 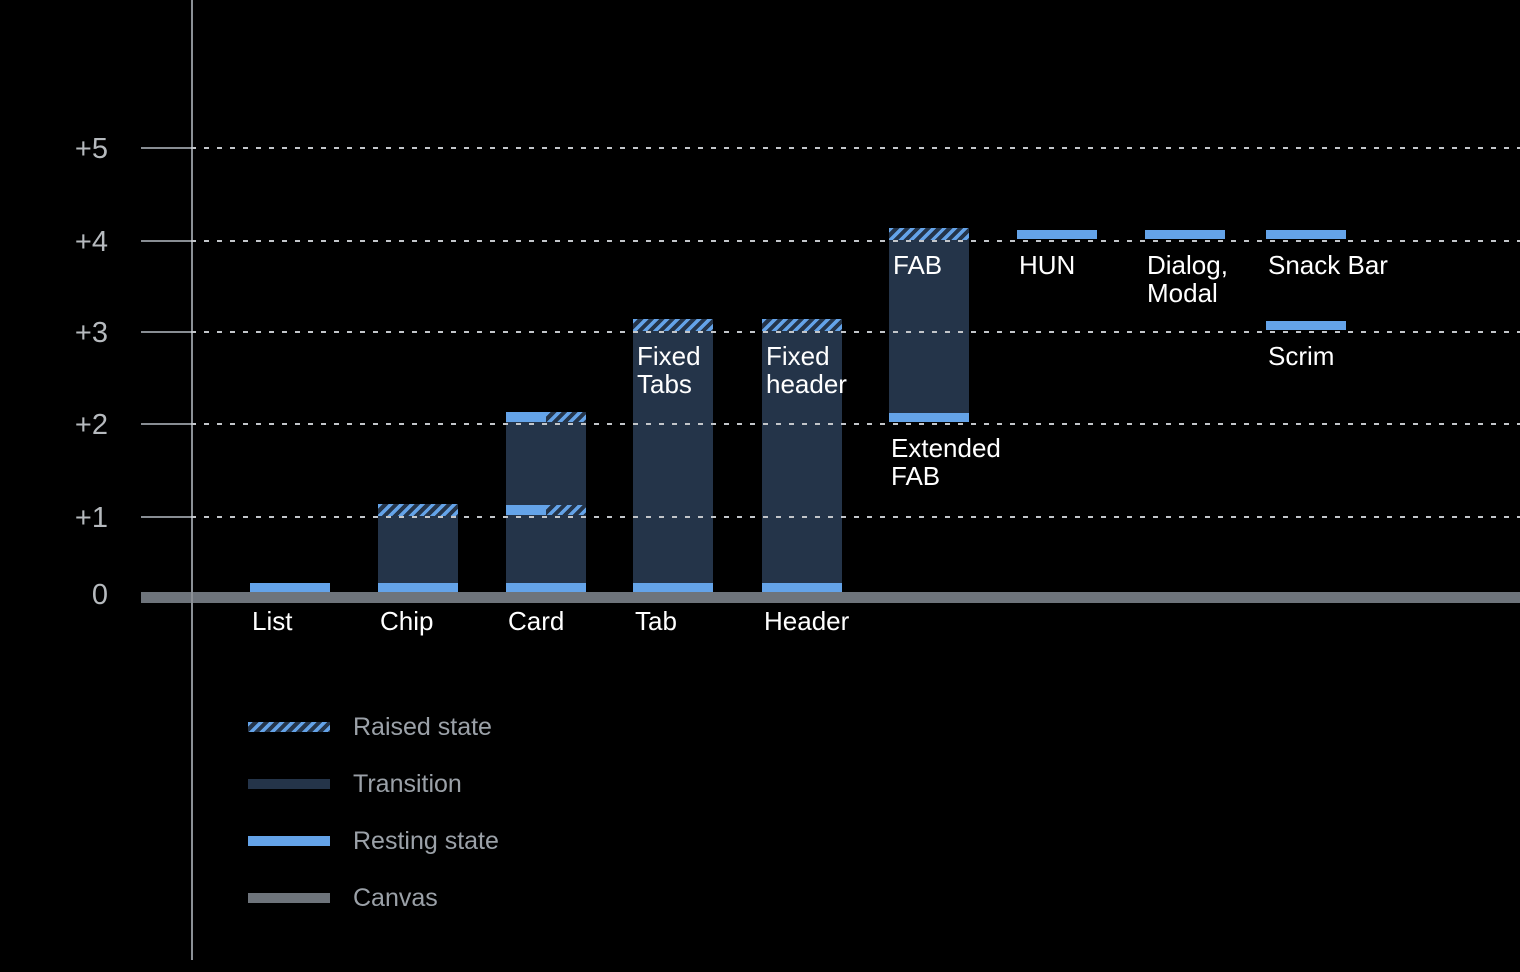 What do you see at coordinates (99, 595) in the screenshot?
I see `y-axis-label: 0` at bounding box center [99, 595].